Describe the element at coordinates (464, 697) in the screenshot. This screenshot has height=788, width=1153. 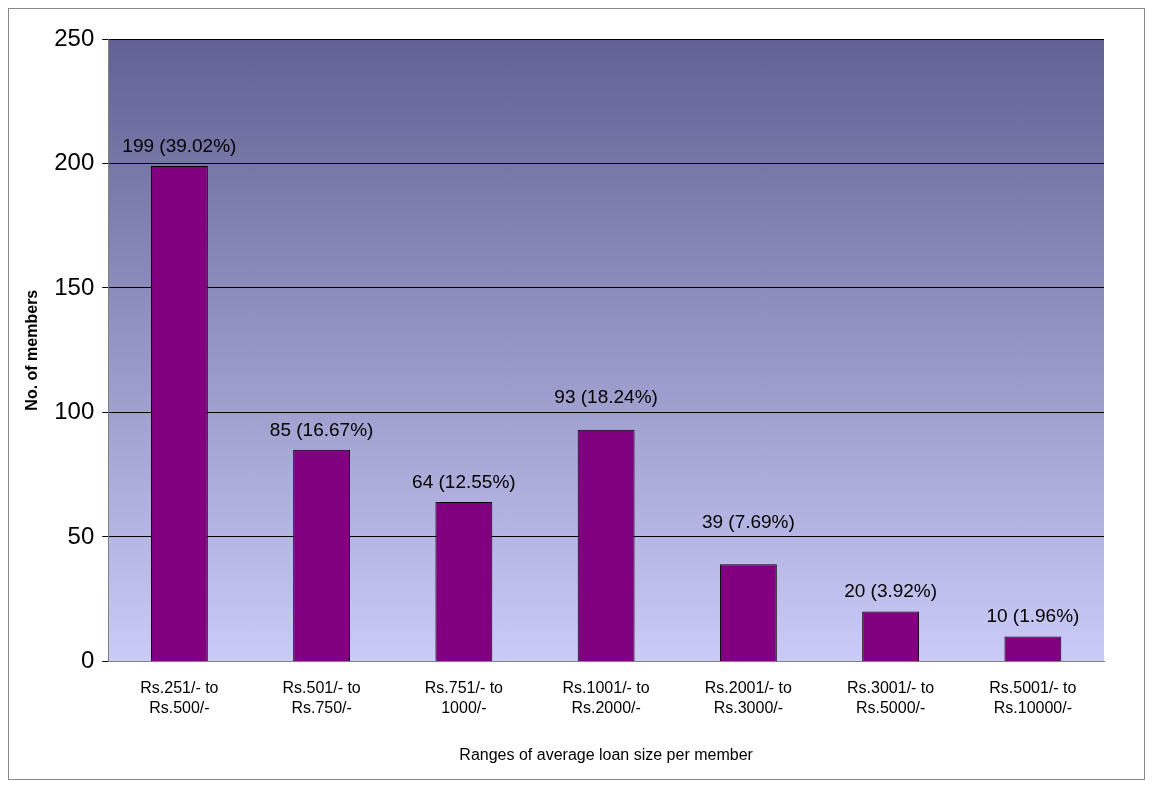
I see `x-tick-label: Rs.751/- to 1000/-` at that location.